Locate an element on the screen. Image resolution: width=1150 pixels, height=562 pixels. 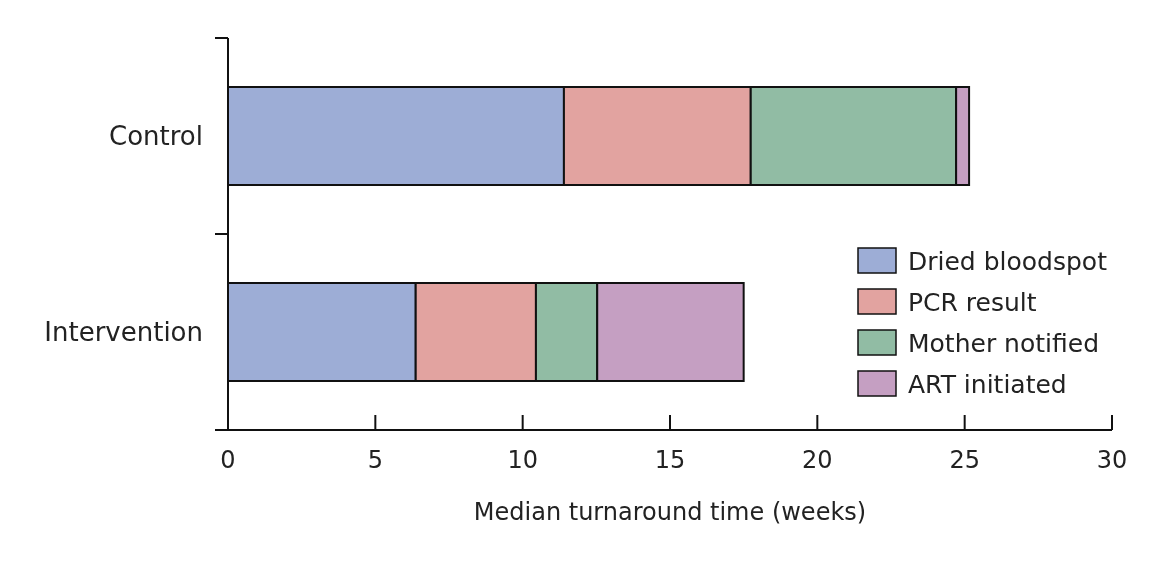
legend-label: ART initiated is located at coordinates (987, 384).